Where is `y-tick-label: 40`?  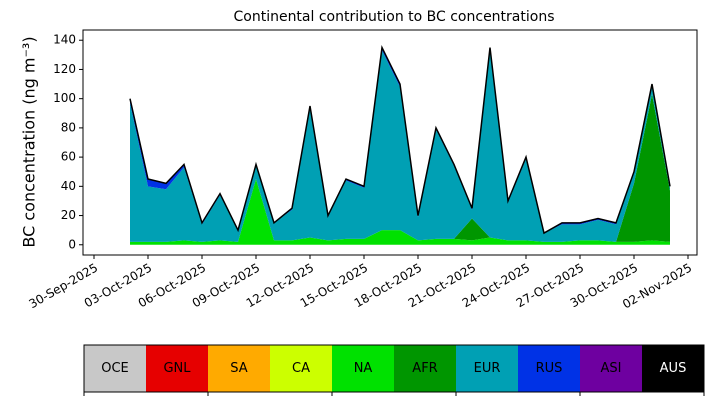
y-tick-label: 40 is located at coordinates (68, 186).